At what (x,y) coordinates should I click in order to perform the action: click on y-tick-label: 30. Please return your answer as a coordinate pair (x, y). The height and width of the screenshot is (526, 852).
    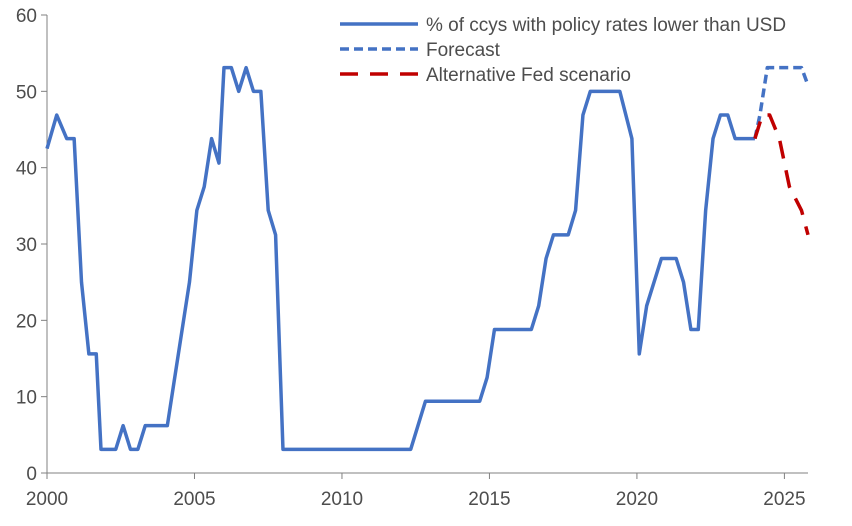
    Looking at the image, I should click on (26, 245).